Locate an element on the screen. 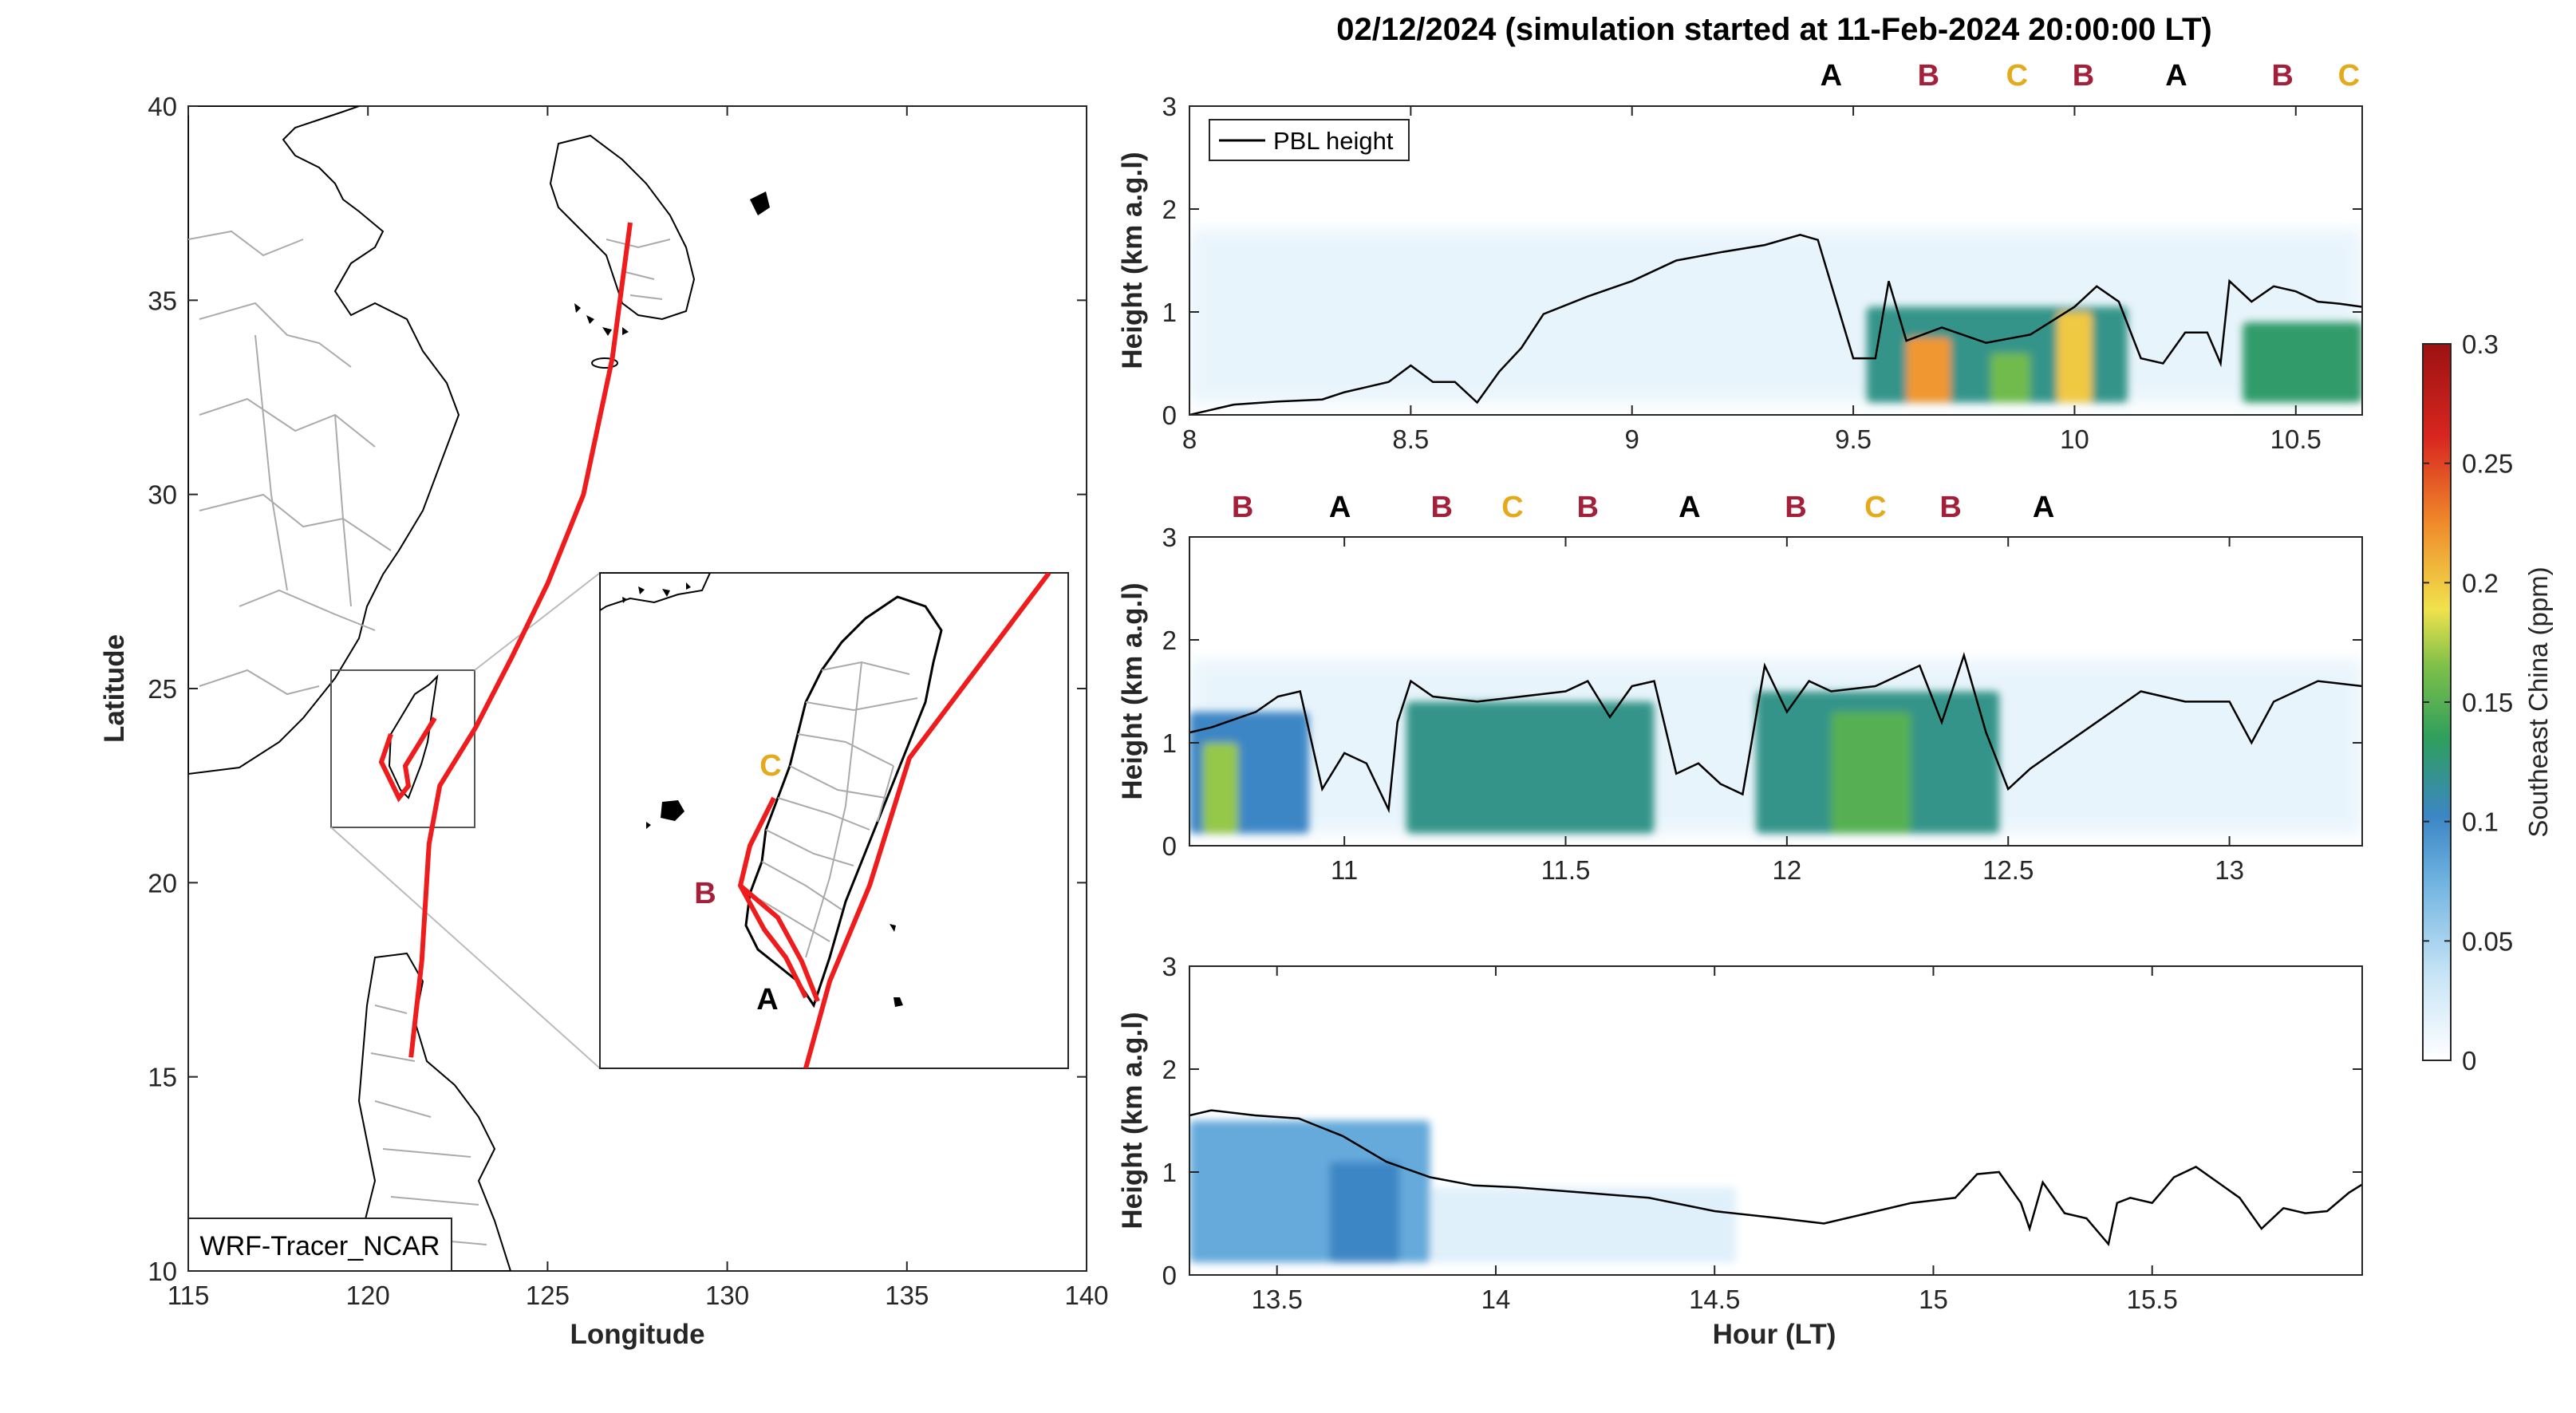 The height and width of the screenshot is (1413, 2576). inset-penghu is located at coordinates (665, 814).